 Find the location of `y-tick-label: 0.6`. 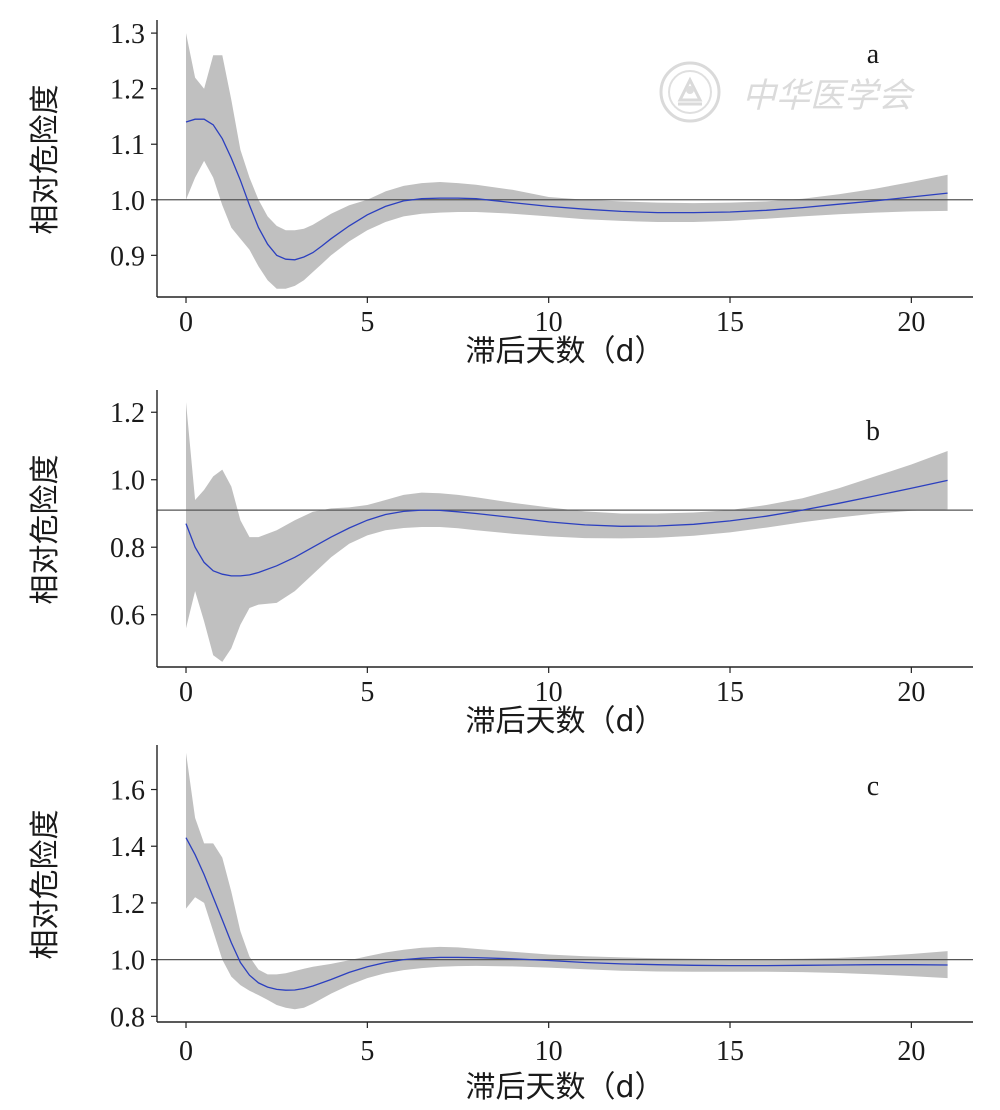

y-tick-label: 0.6 is located at coordinates (127, 616).